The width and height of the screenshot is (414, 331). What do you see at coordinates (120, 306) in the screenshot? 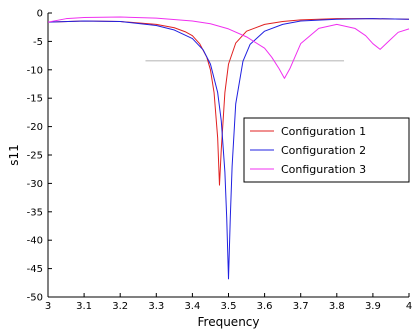
I see `x-tick-label: 3.2` at bounding box center [120, 306].